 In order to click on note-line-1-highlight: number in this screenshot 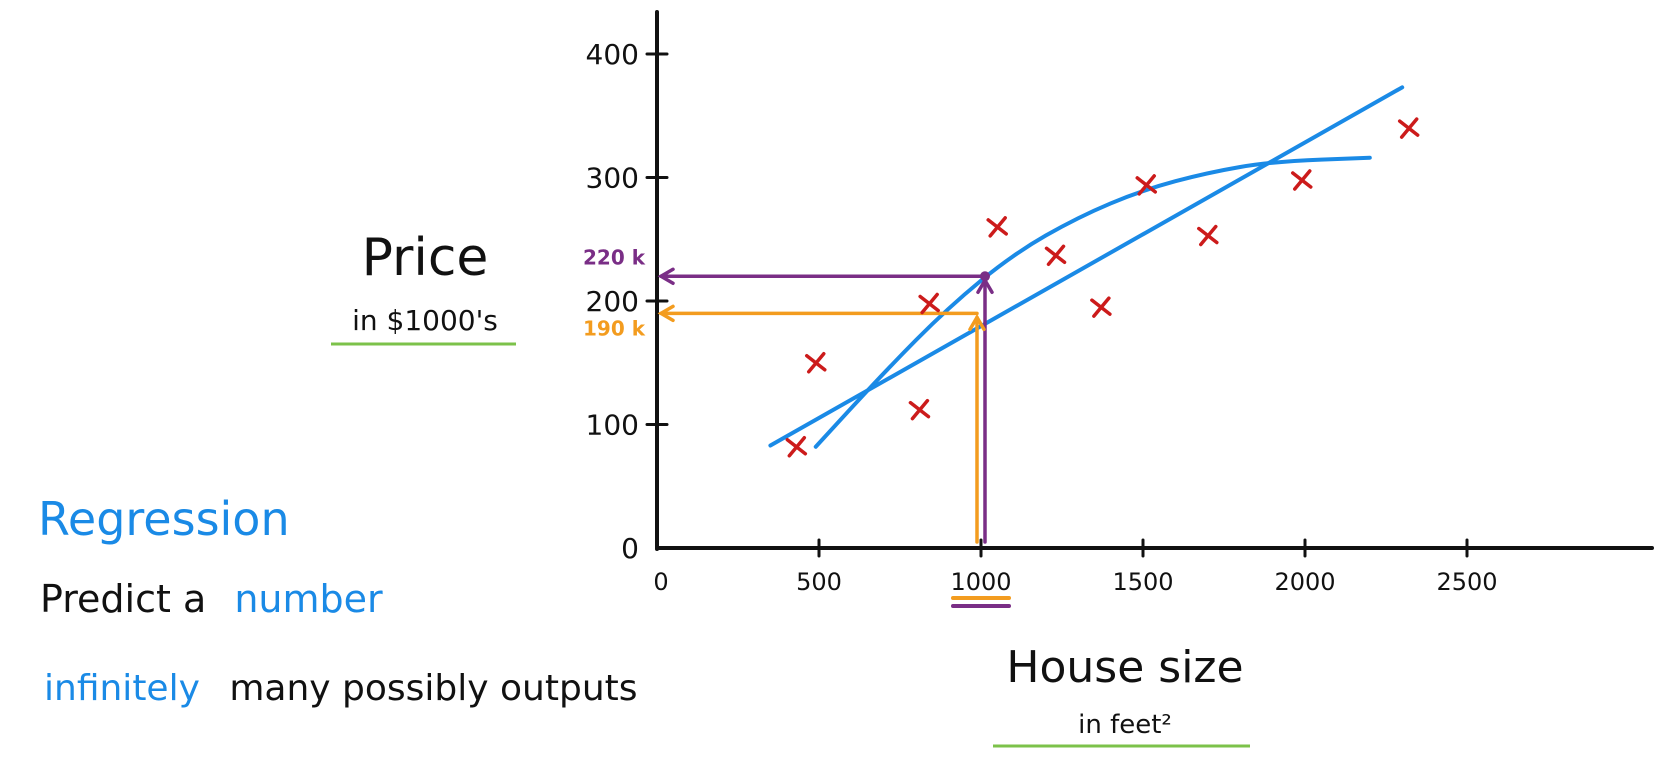, I will do `click(308, 599)`.